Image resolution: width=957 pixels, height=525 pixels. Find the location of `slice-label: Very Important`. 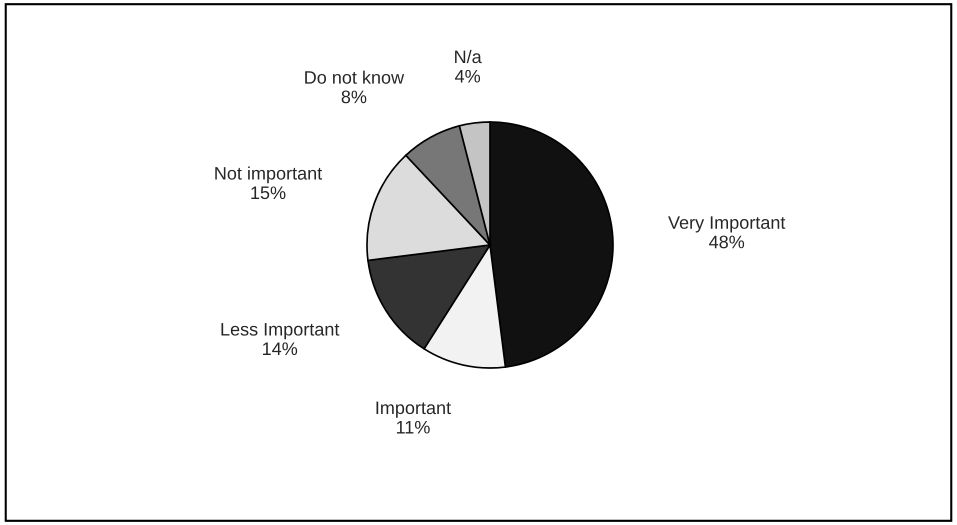

slice-label: Very Important is located at coordinates (727, 224).